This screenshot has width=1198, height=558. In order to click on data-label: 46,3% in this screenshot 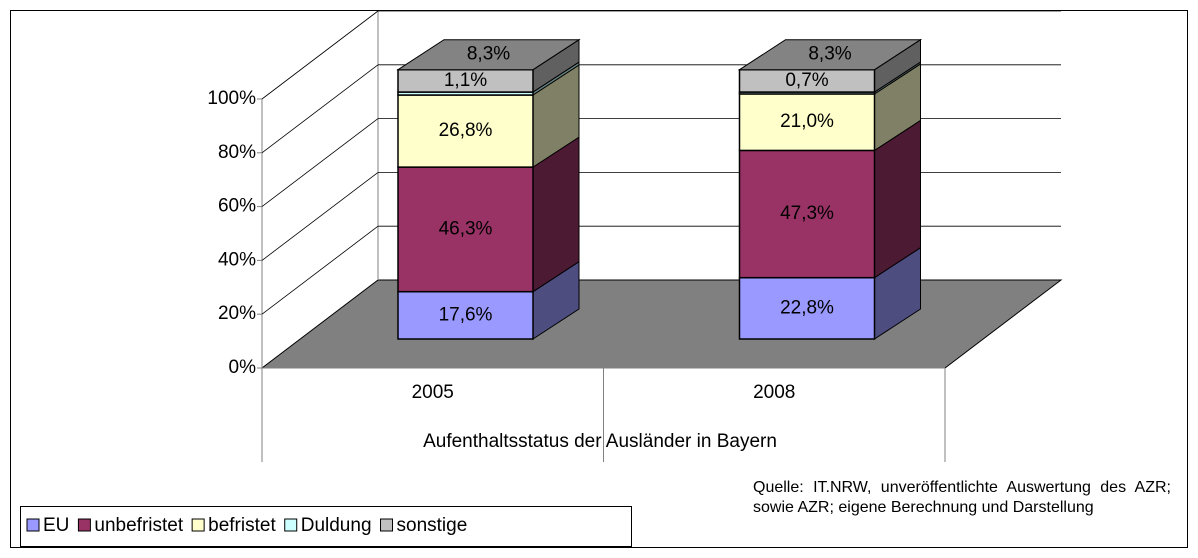, I will do `click(466, 228)`.